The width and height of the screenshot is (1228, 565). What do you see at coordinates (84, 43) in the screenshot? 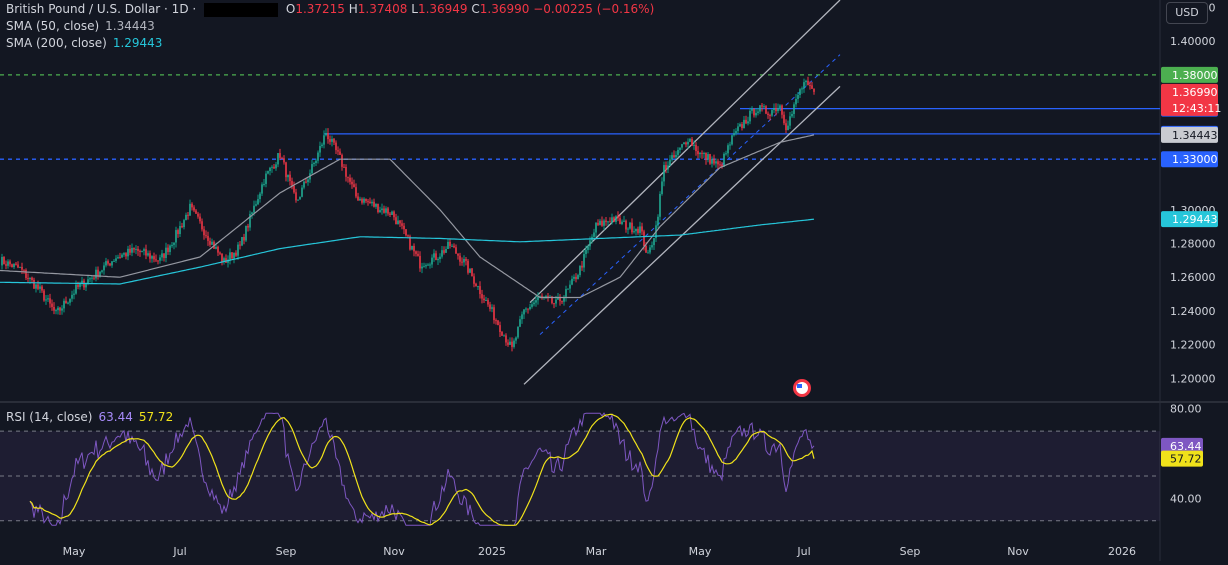
I see `legend-sma200: SMA (200, close) 1.29443` at bounding box center [84, 43].